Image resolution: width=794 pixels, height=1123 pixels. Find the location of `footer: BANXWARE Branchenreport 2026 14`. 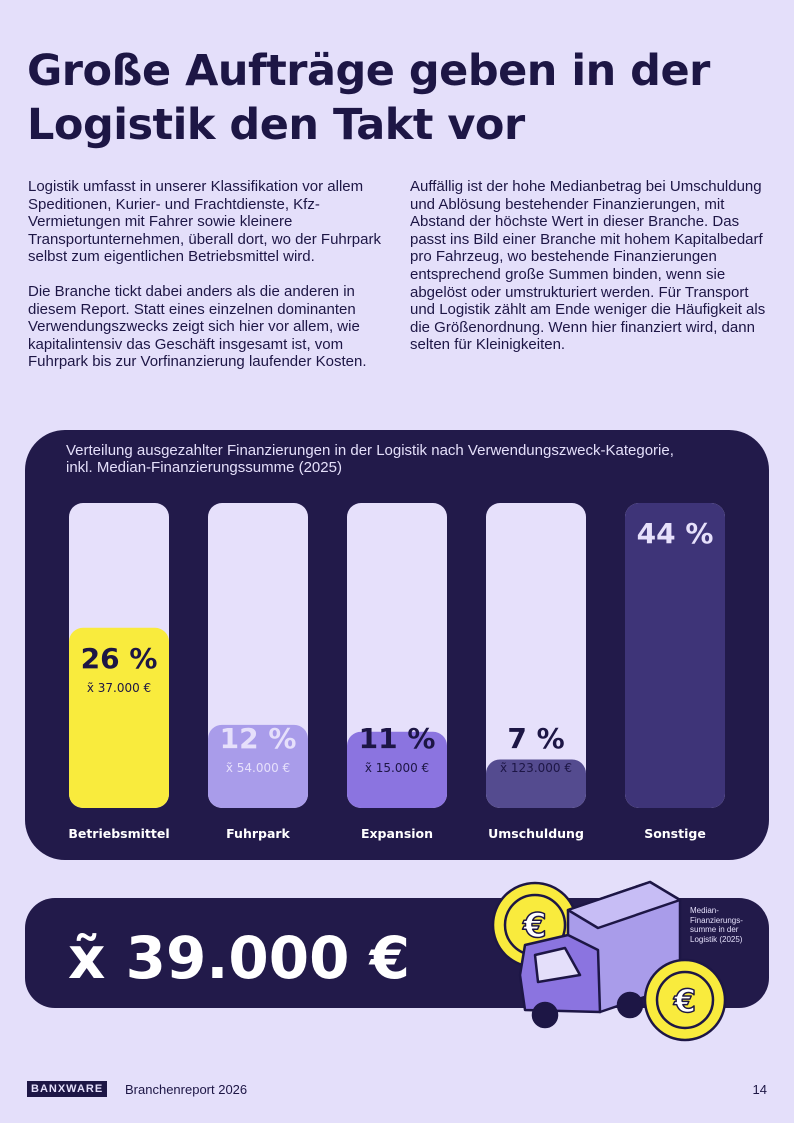

footer: BANXWARE Branchenreport 2026 14 is located at coordinates (397, 1091).